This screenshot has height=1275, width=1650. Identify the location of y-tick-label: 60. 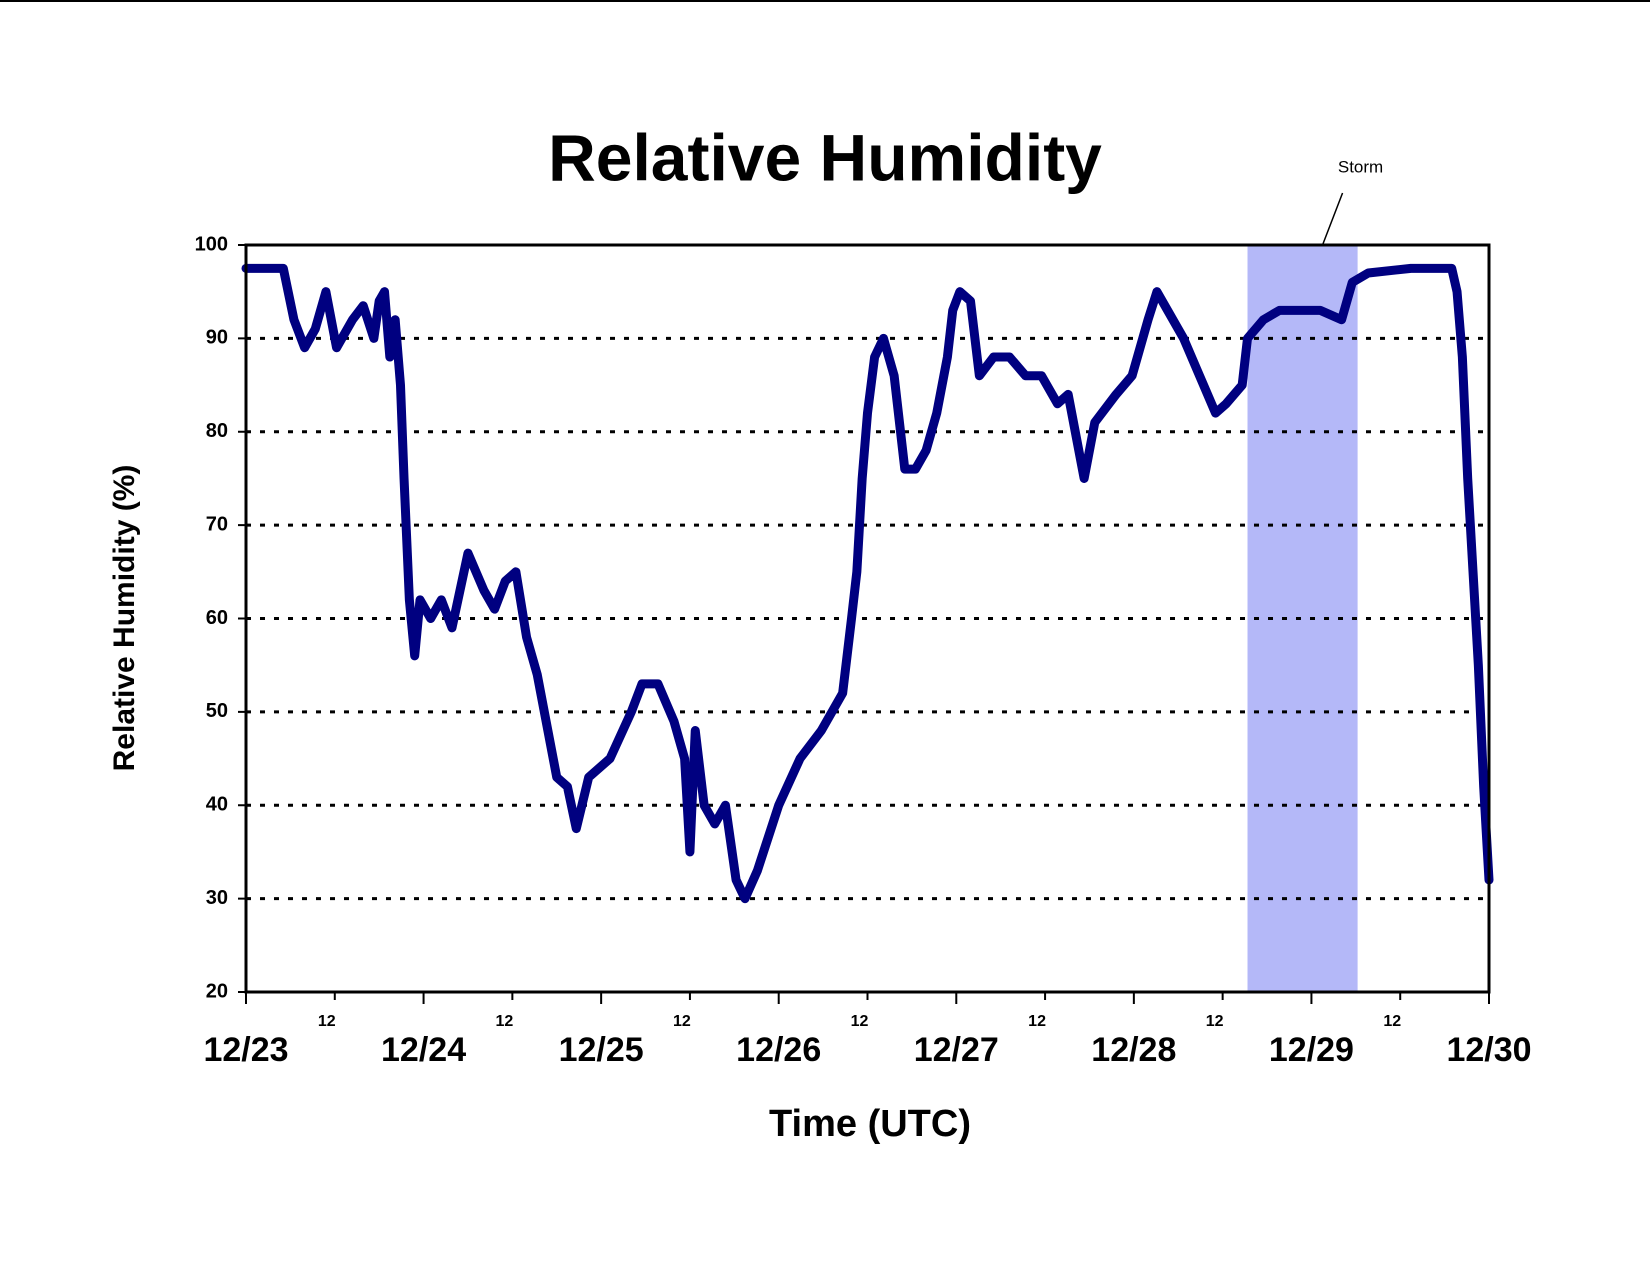
(217, 618).